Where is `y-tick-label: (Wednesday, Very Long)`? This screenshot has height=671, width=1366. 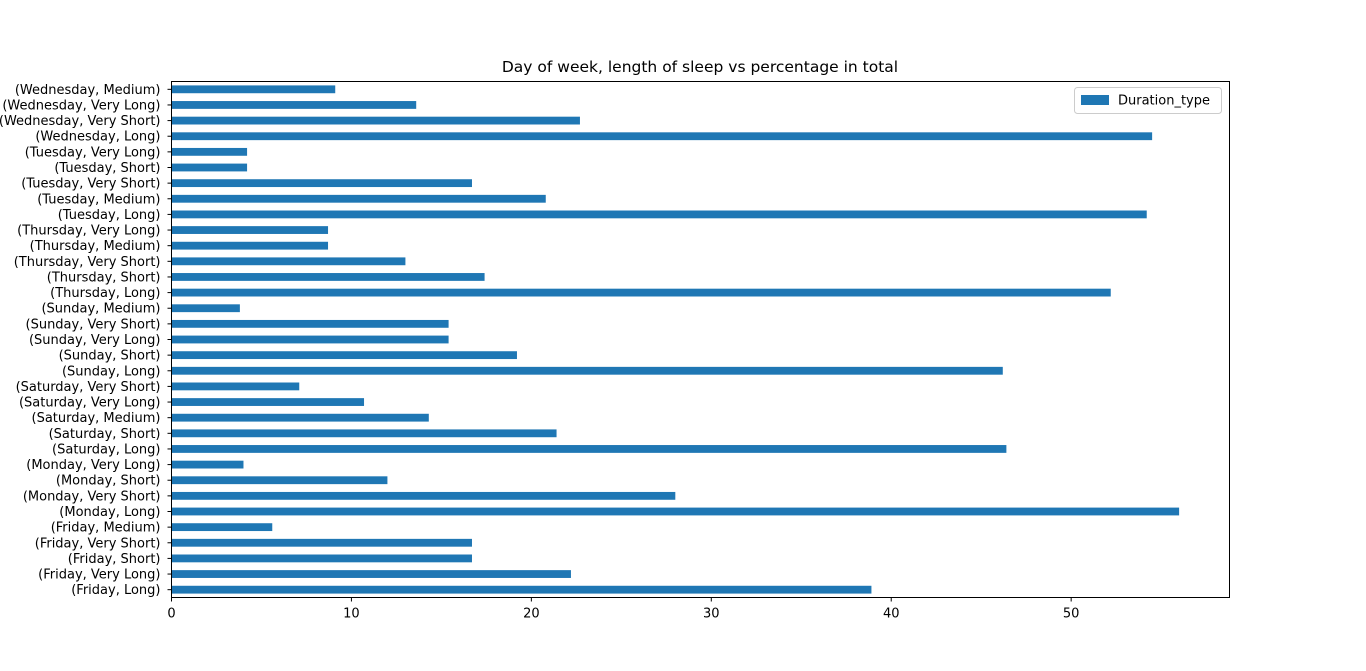
y-tick-label: (Wednesday, Very Long) is located at coordinates (81, 105).